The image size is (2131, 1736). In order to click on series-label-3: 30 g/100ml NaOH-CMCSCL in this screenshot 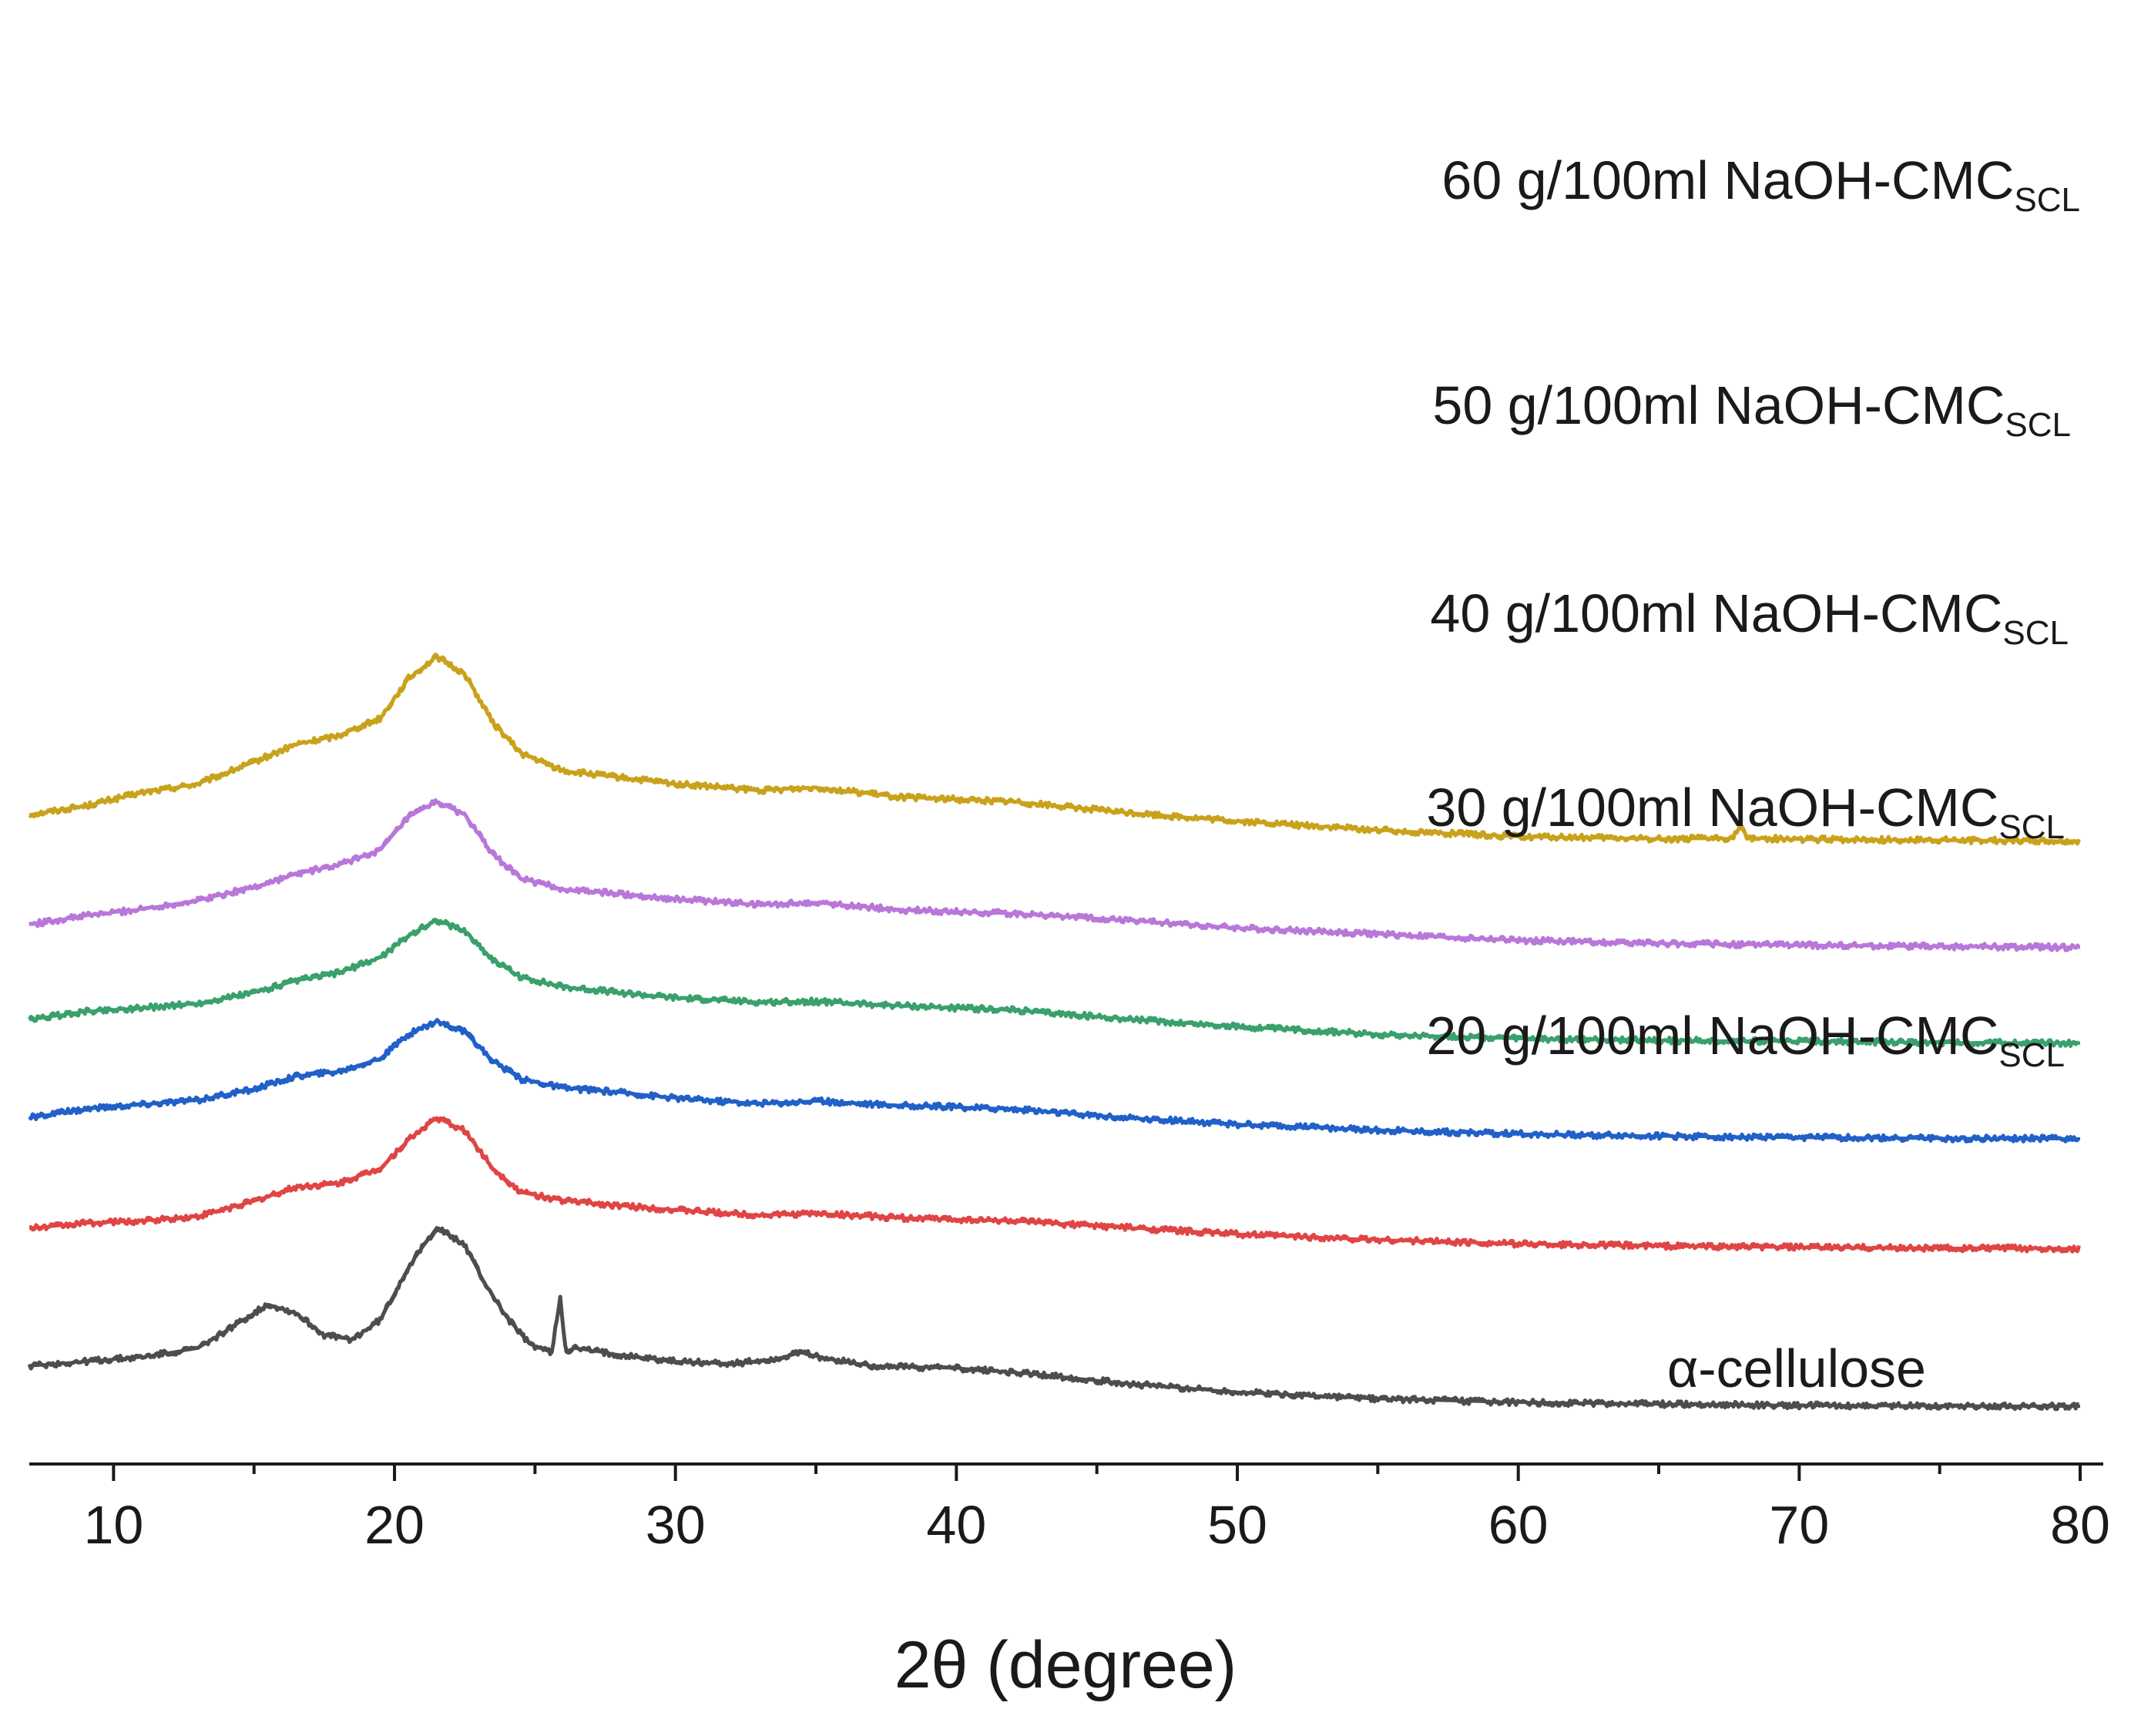, I will do `click(1746, 811)`.